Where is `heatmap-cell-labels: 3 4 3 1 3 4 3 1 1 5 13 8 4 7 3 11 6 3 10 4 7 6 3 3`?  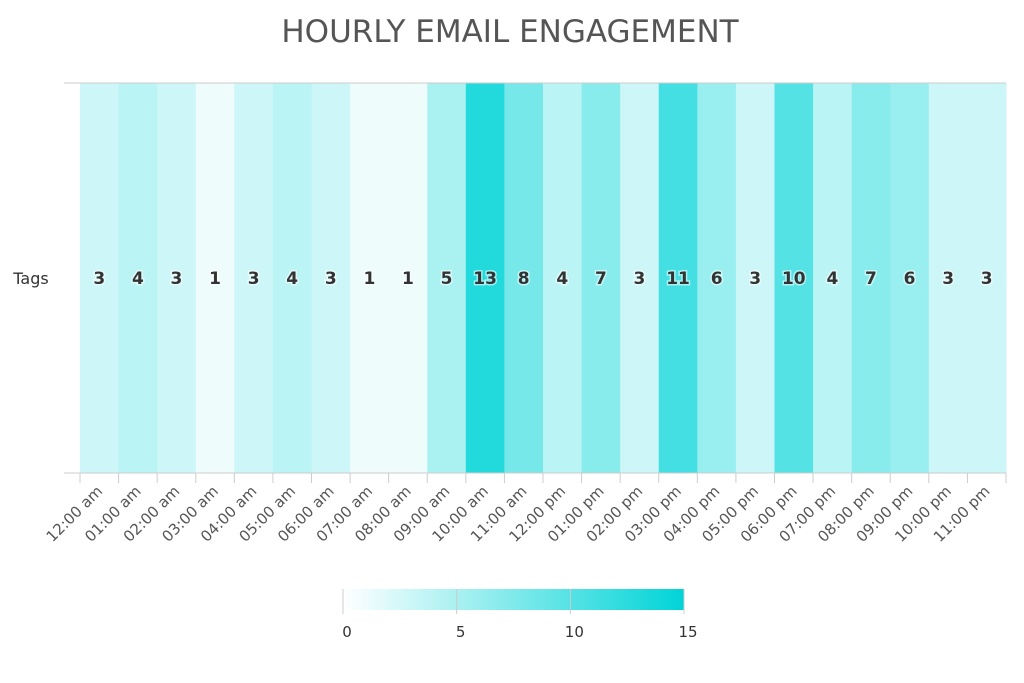 heatmap-cell-labels: 3 4 3 1 3 4 3 1 1 5 13 8 4 7 3 11 6 3 10 4 7 6 3 3 is located at coordinates (543, 279).